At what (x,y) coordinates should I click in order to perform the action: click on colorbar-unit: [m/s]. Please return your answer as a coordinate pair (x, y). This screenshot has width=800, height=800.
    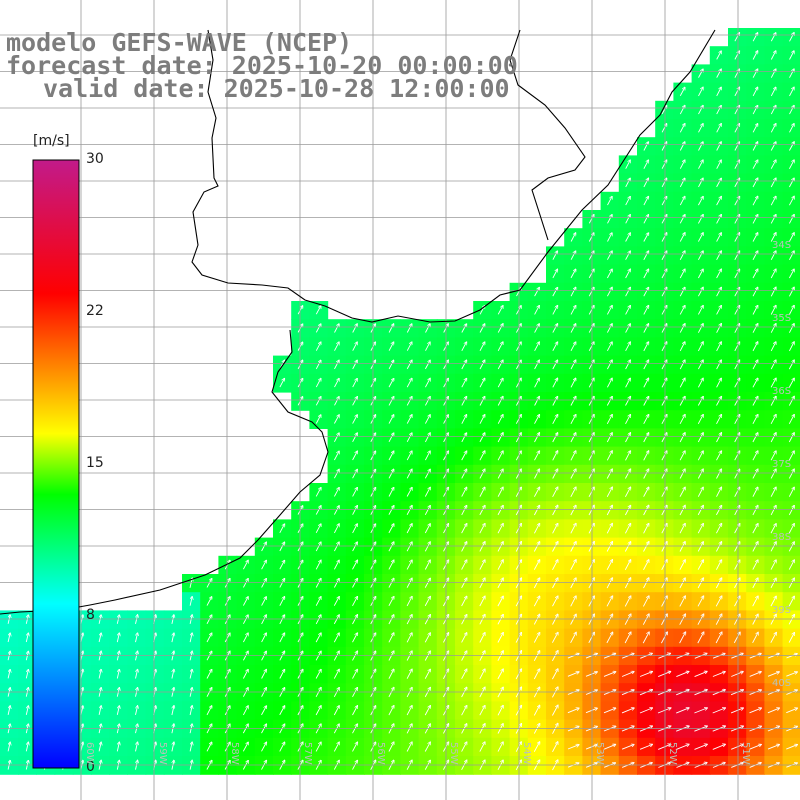
    Looking at the image, I should click on (51, 141).